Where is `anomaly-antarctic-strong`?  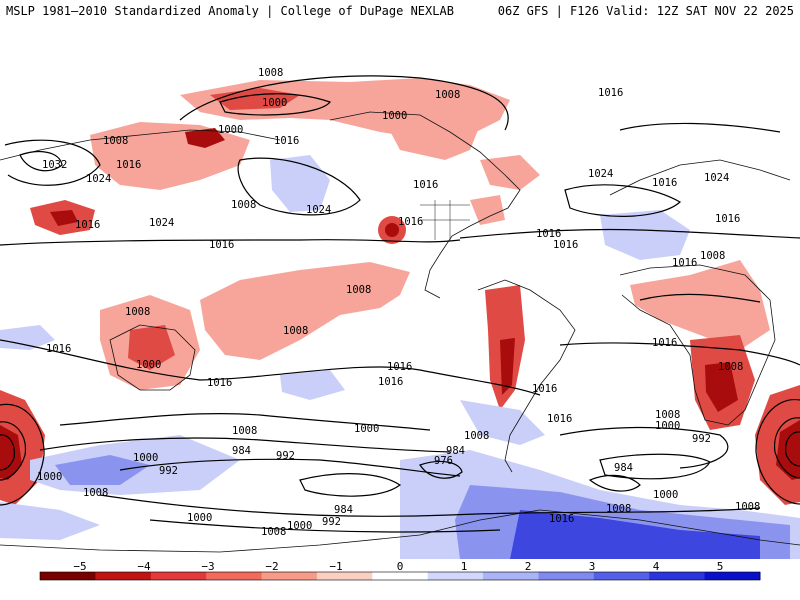
anomaly-antarctic-strong is located at coordinates (635, 534).